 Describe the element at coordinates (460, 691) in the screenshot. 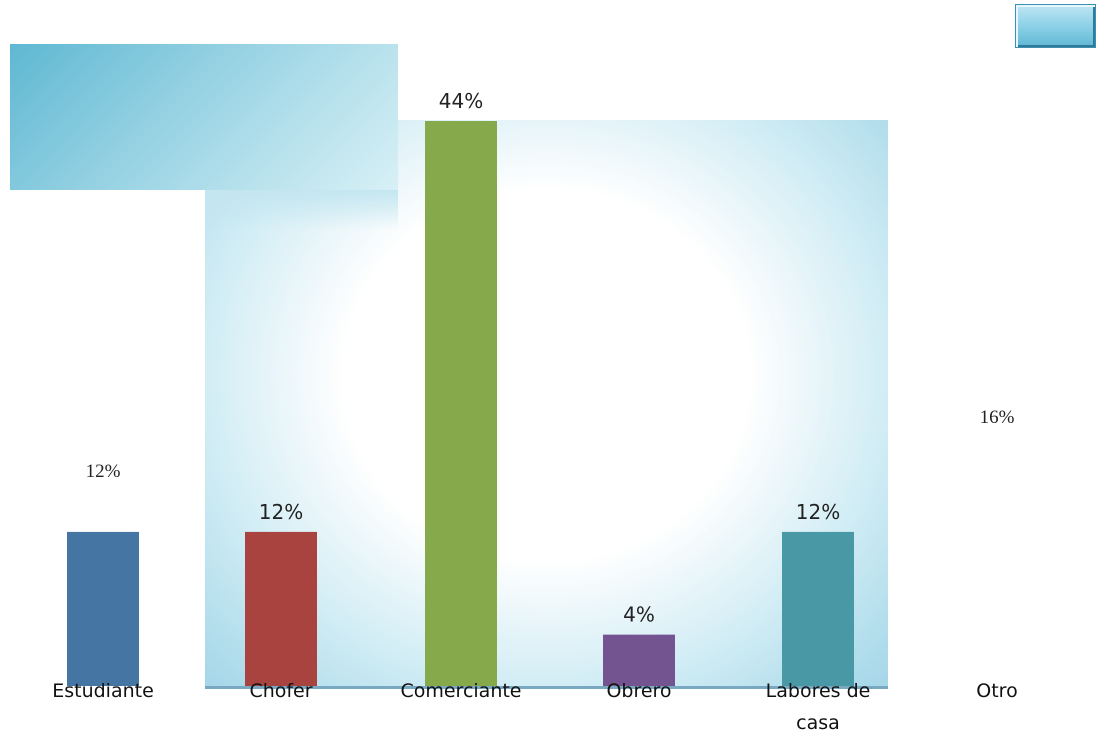

I see `category-label-comerciante: Comerciante` at that location.